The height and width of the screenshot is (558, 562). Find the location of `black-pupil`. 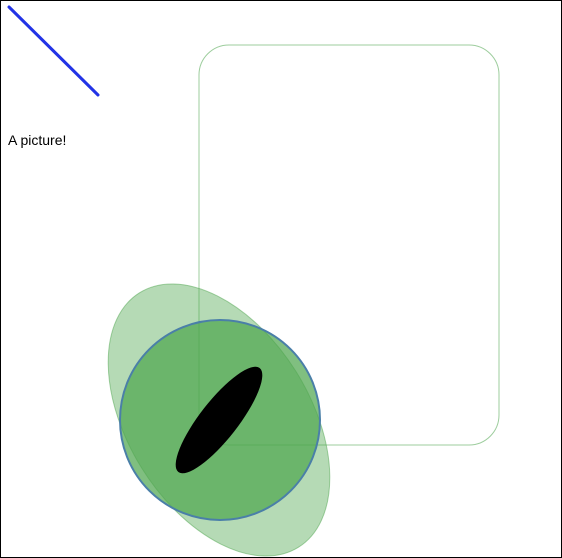

black-pupil is located at coordinates (219, 420).